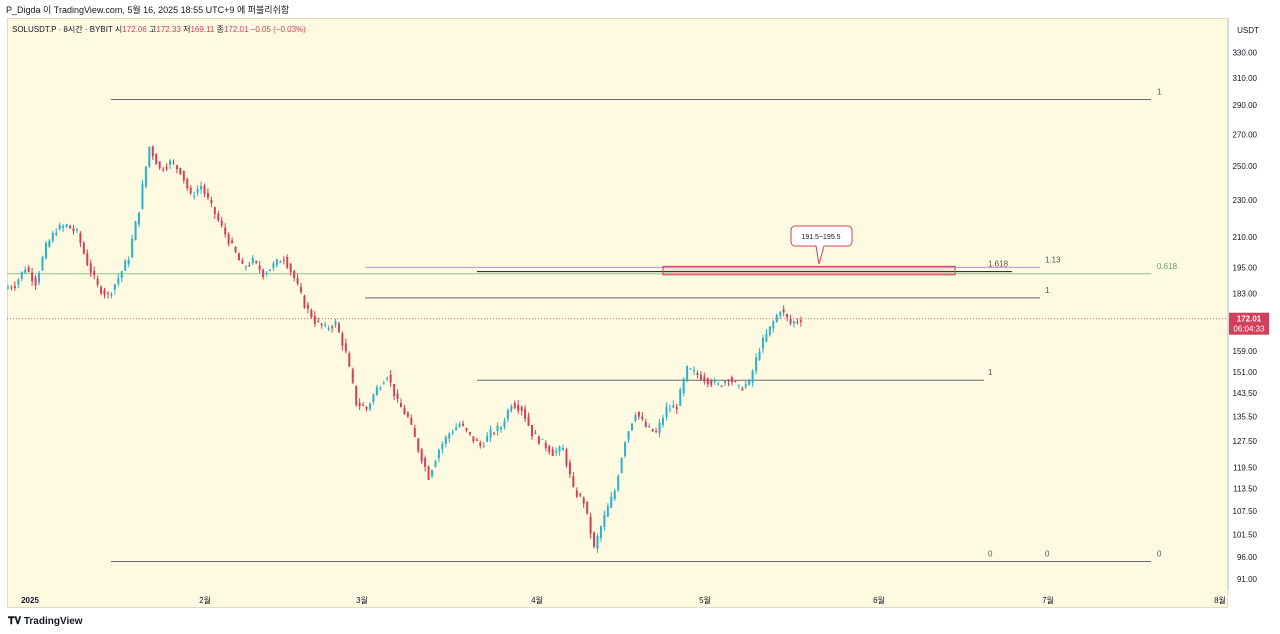 The width and height of the screenshot is (1280, 634). I want to click on low-value: 169.11, so click(202, 29).